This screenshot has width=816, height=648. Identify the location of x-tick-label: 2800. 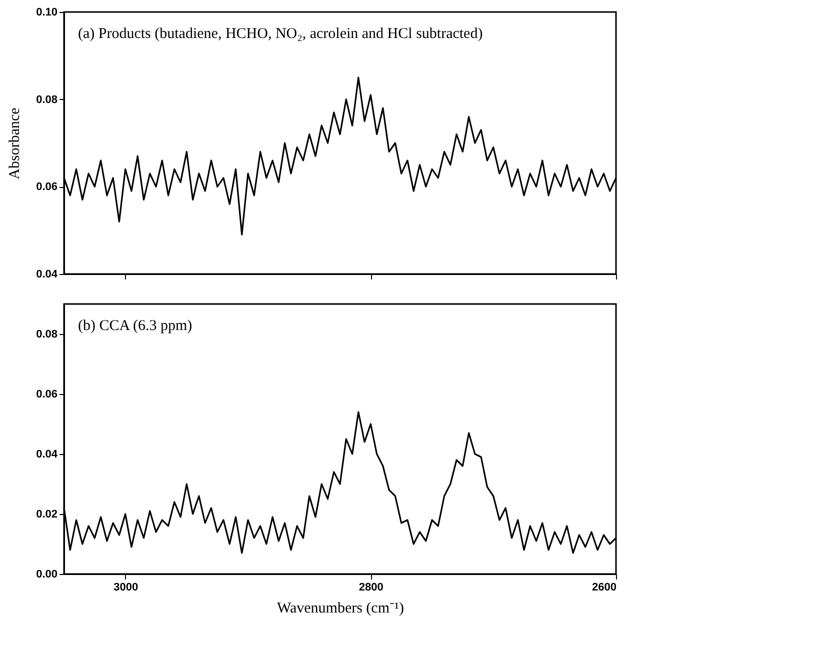
(371, 588).